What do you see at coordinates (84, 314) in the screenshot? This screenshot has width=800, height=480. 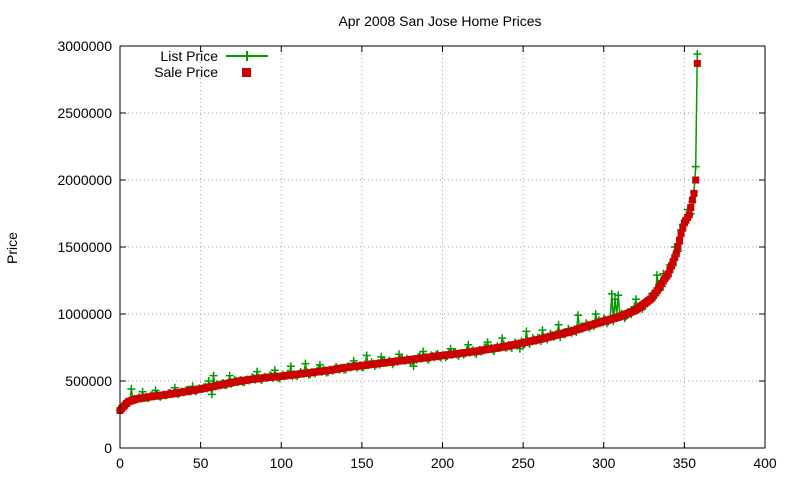 I see `y-tick-label: 1000000` at bounding box center [84, 314].